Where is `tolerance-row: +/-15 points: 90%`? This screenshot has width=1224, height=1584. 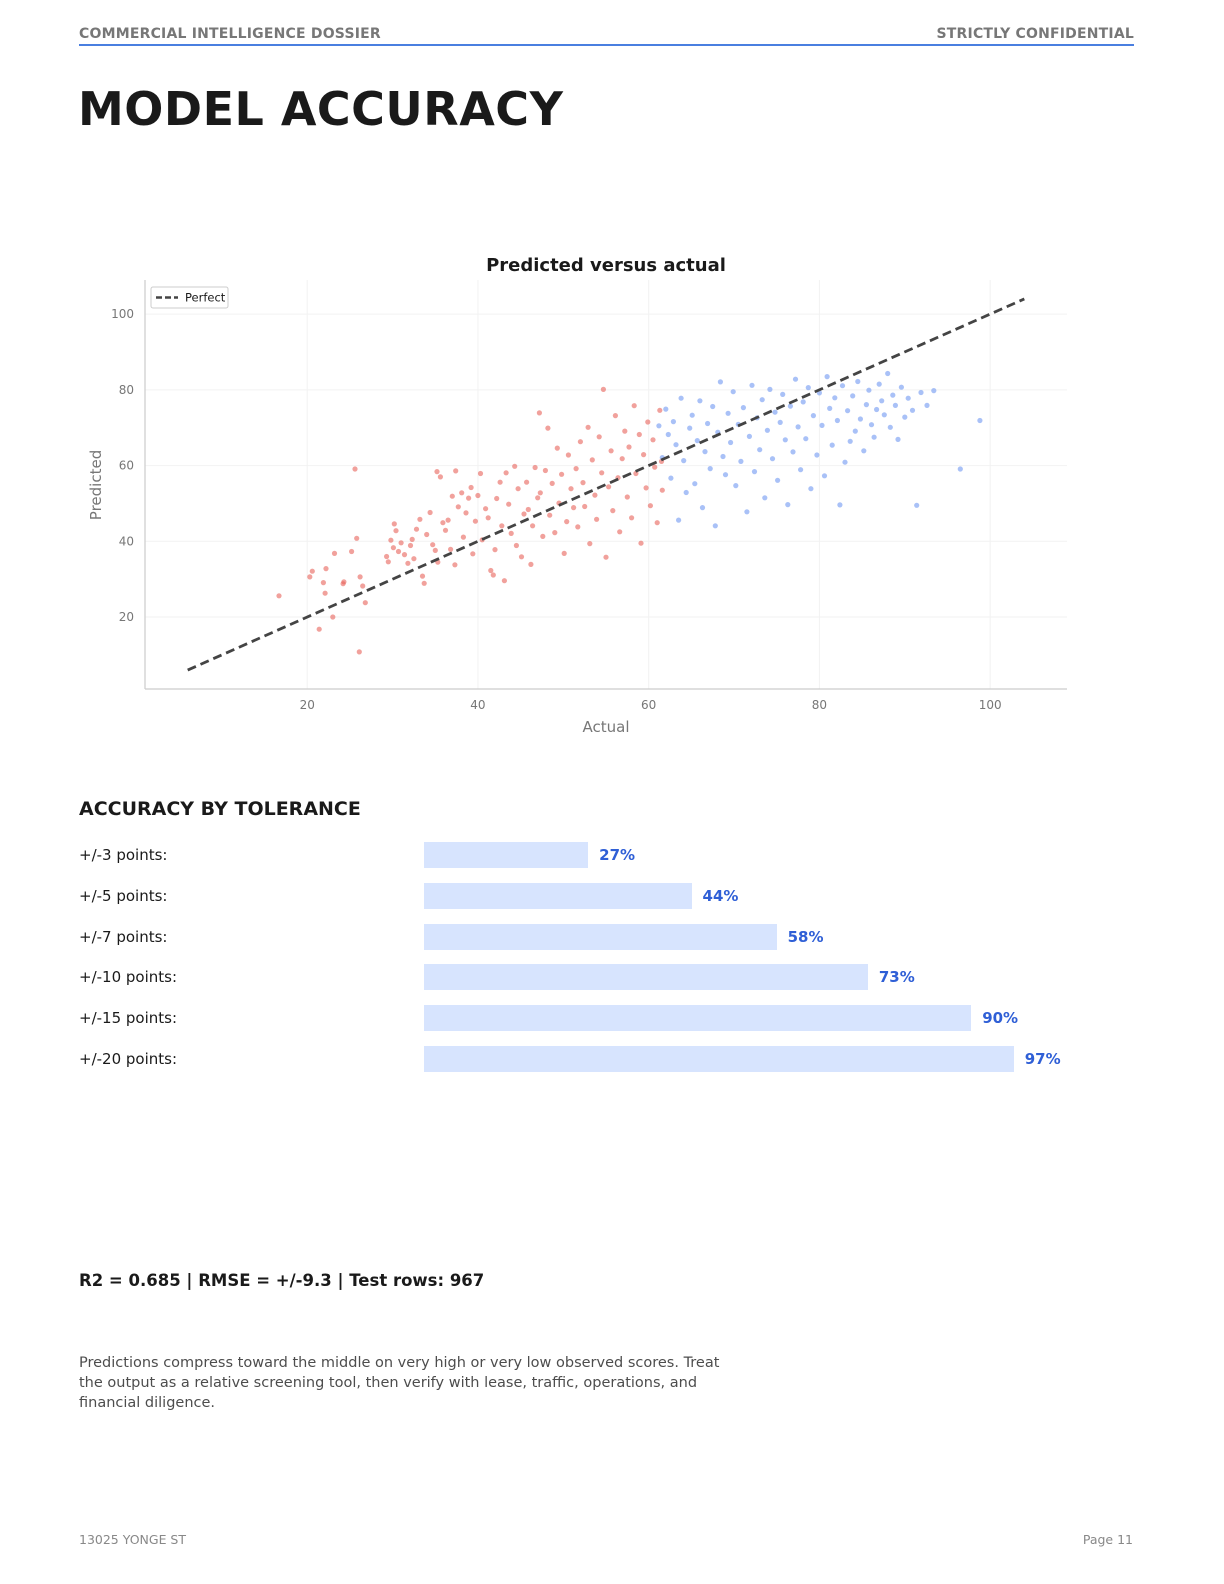 tolerance-row: +/-15 points: 90% is located at coordinates (612, 1018).